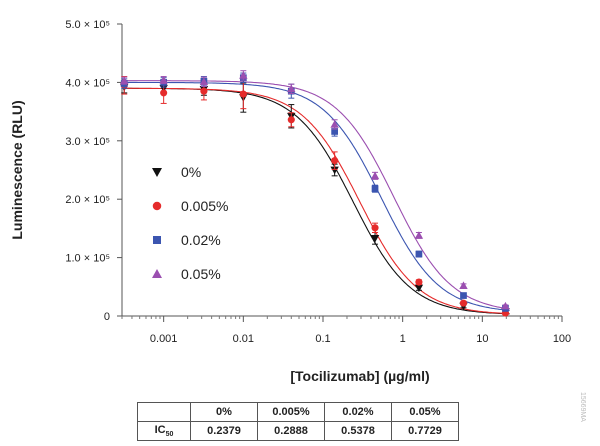 Image resolution: width=600 pixels, height=446 pixels. I want to click on x-tick-label: 0.01, so click(243, 339).